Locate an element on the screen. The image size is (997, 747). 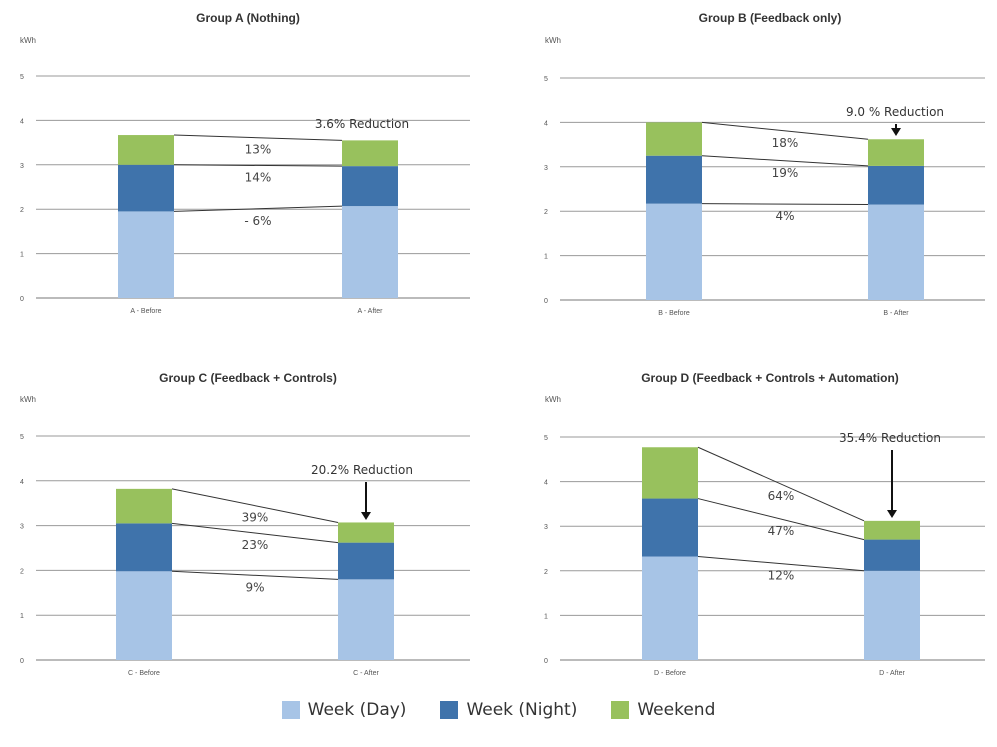
percent-label: 14% is located at coordinates (258, 177).